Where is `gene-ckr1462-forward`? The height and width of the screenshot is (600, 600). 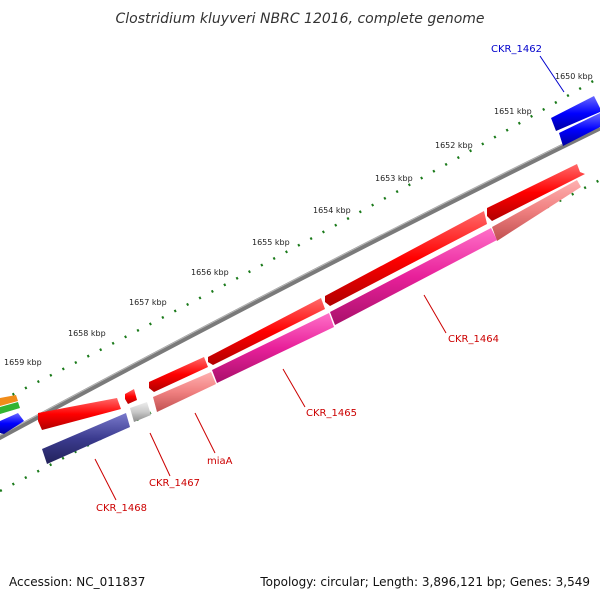
gene-ckr1462-forward is located at coordinates (575, 113).